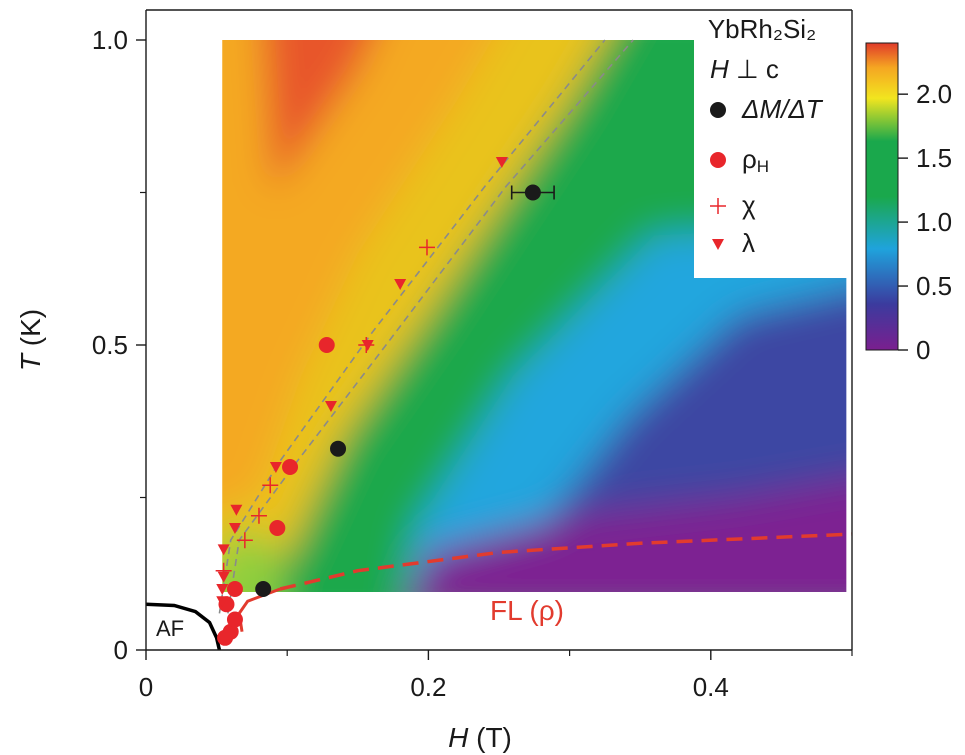 The height and width of the screenshot is (755, 965). What do you see at coordinates (110, 345) in the screenshot?
I see `y-tick-label-1: 0.5` at bounding box center [110, 345].